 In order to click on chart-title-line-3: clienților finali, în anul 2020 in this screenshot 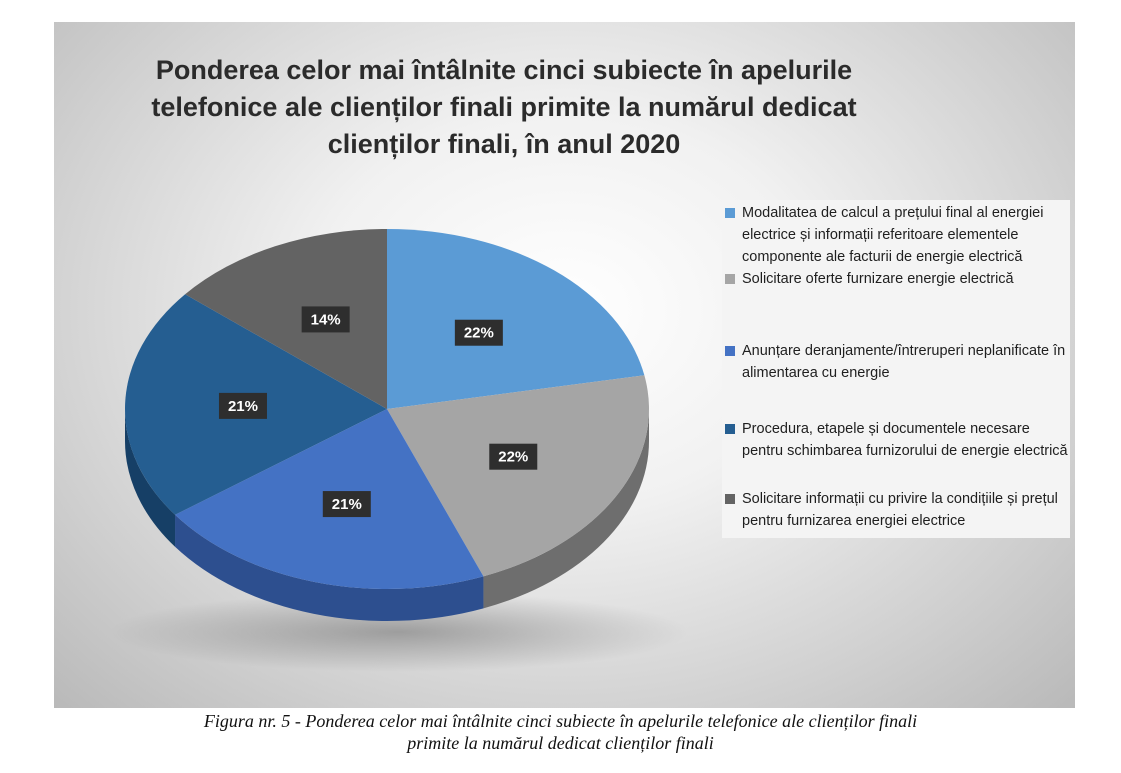, I will do `click(504, 144)`.